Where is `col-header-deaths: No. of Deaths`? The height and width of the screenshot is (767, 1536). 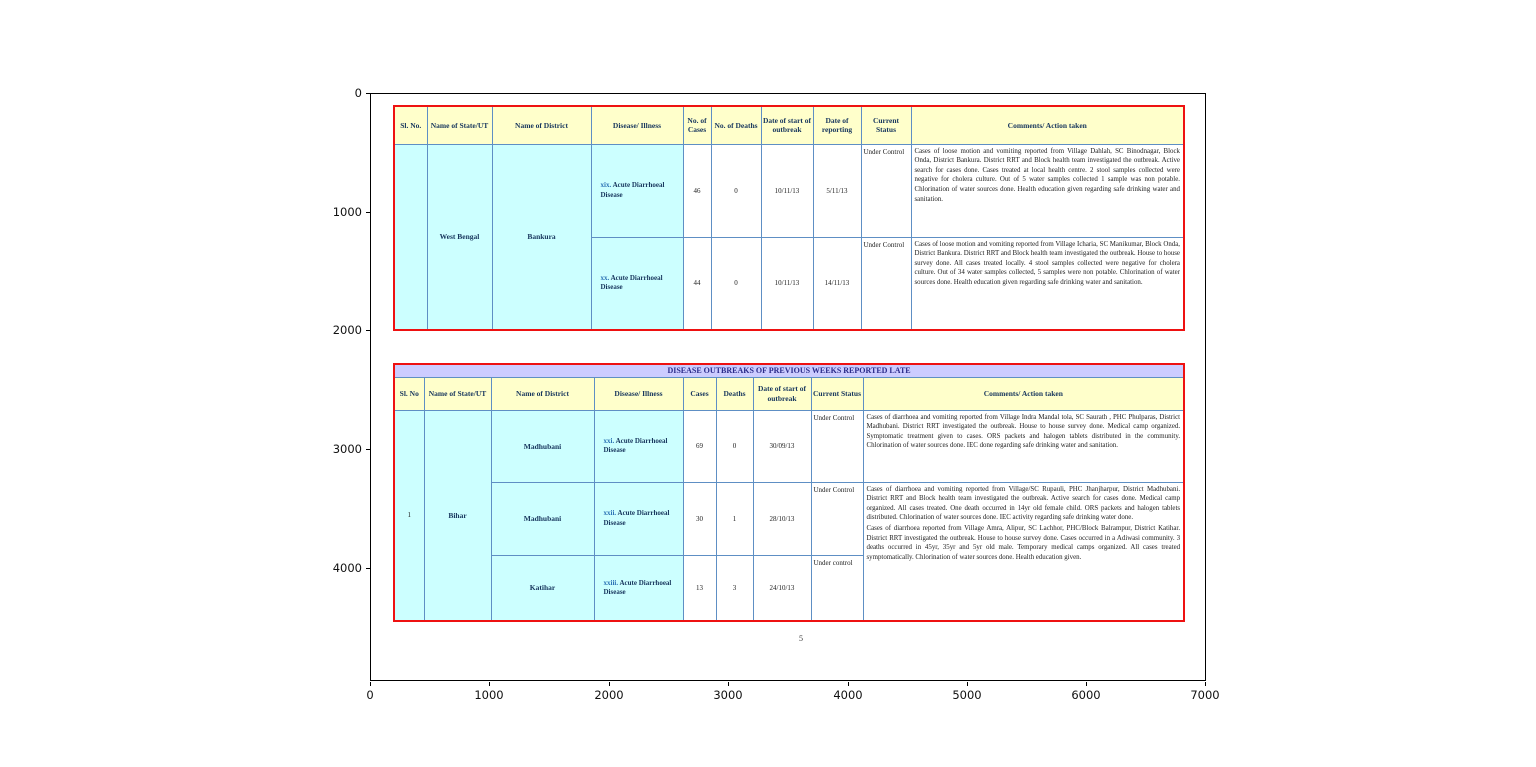
col-header-deaths: No. of Deaths is located at coordinates (736, 125).